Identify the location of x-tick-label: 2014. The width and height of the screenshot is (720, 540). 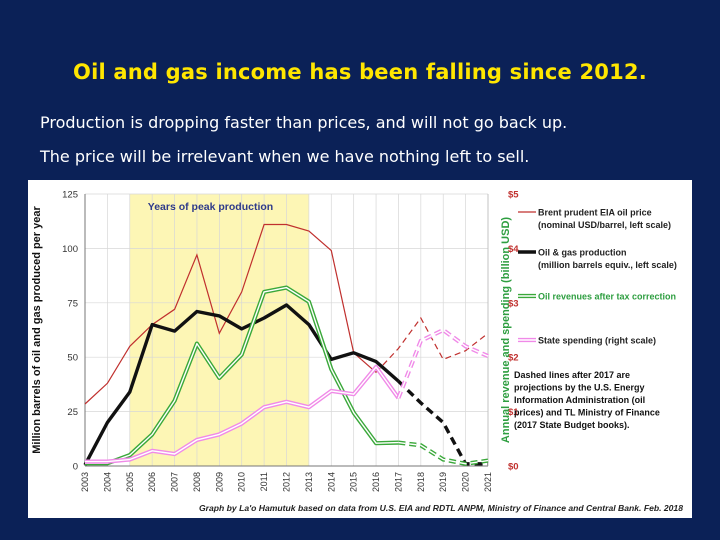
(331, 482).